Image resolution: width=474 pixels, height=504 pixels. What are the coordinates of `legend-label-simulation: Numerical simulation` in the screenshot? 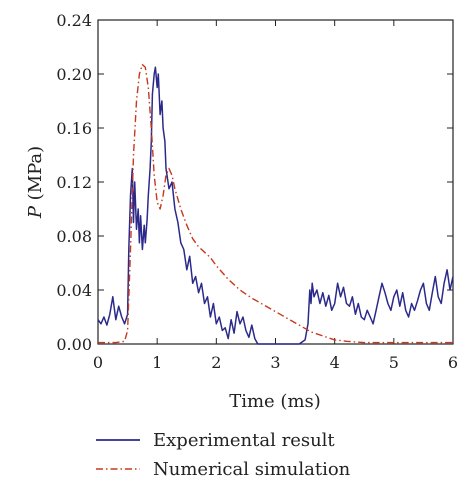 It's located at (252, 469).